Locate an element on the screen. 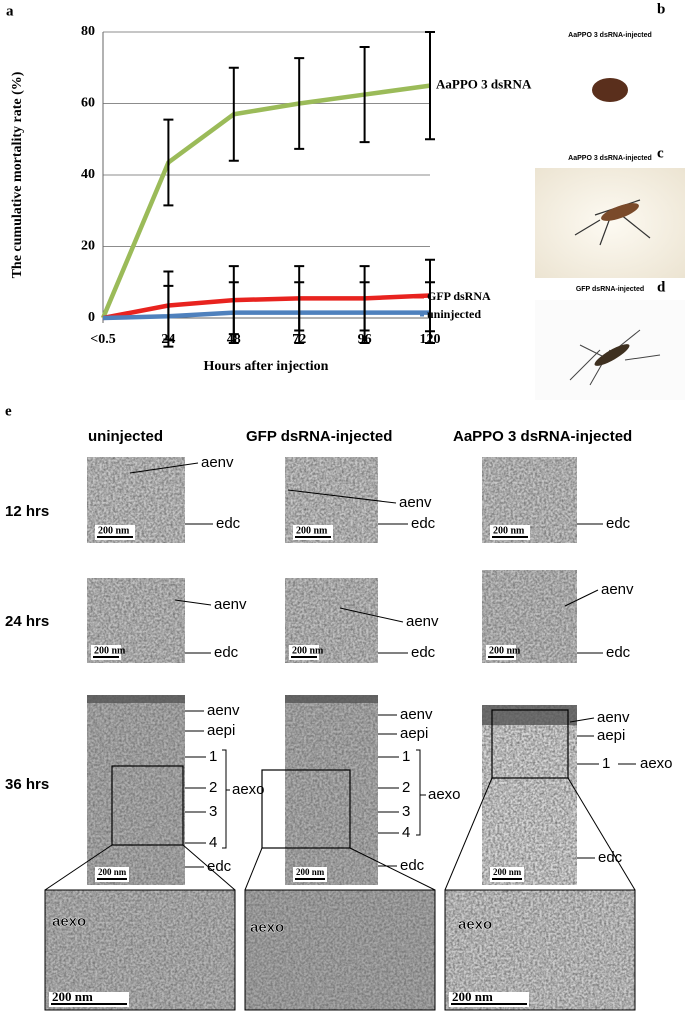  row-label: 24 hrs is located at coordinates (27, 621).